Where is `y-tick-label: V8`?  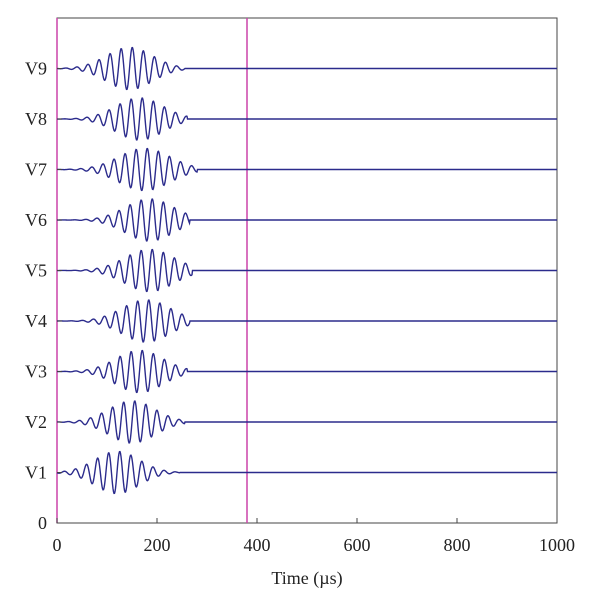
y-tick-label: V8 is located at coordinates (36, 119).